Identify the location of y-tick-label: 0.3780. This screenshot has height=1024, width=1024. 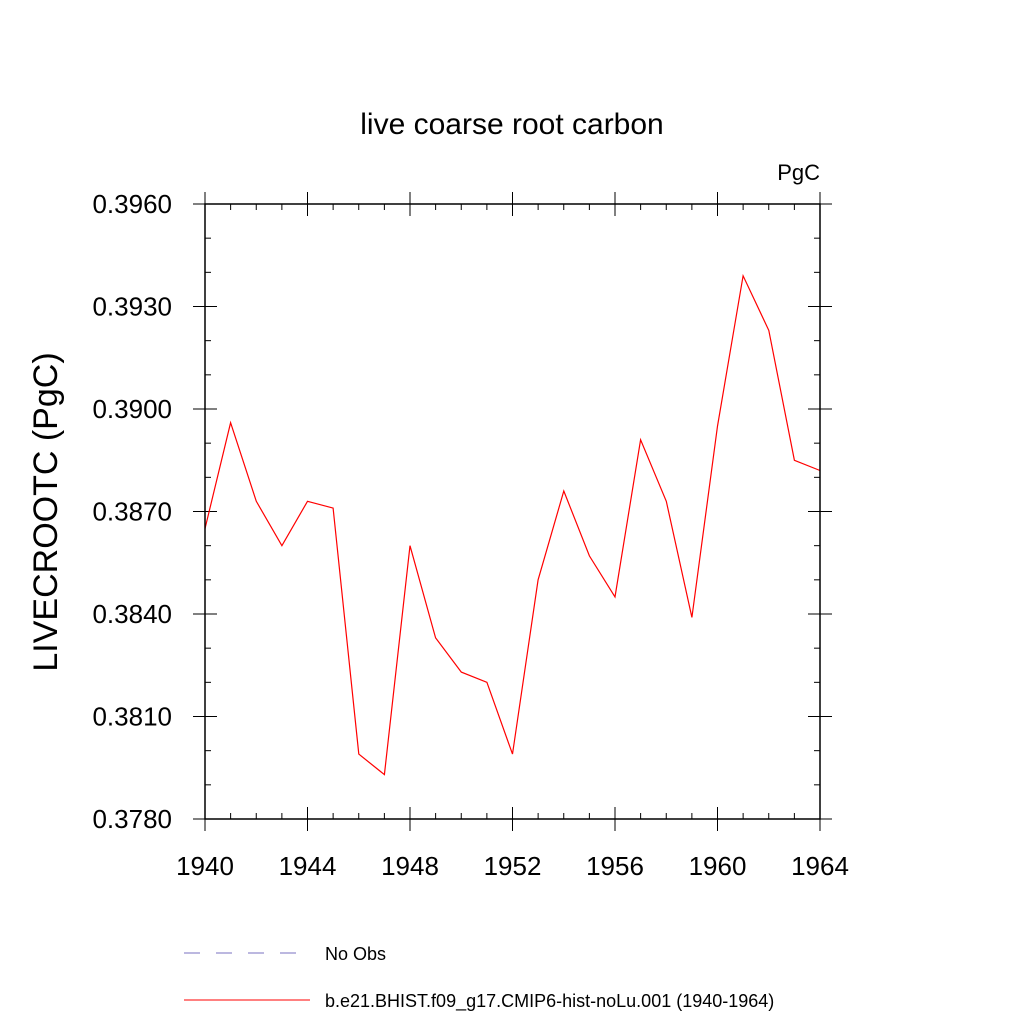
(132, 819).